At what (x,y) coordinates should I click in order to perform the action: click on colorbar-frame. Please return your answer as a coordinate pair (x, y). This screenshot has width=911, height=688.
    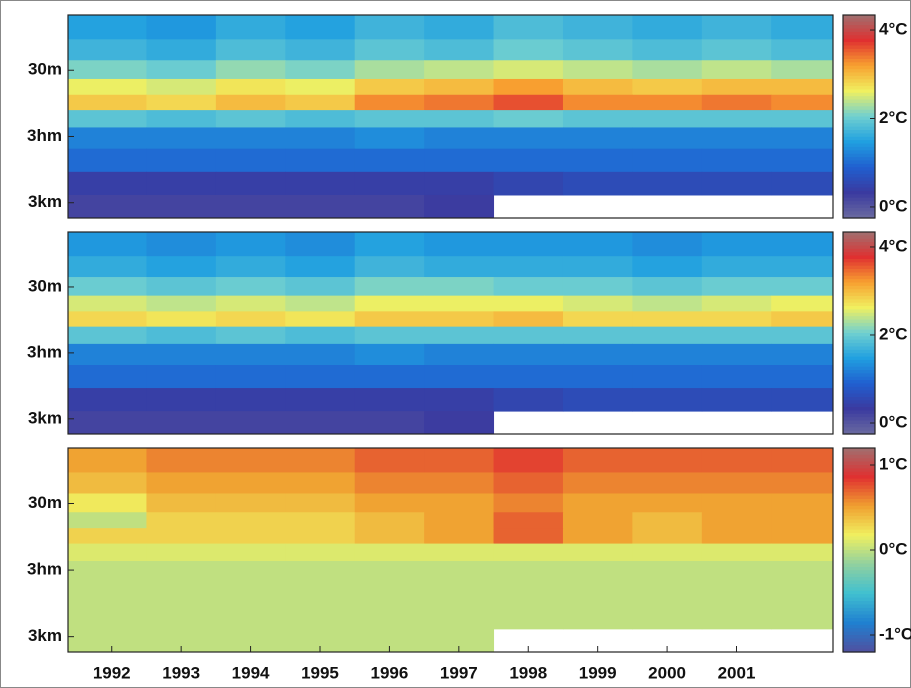
    Looking at the image, I should click on (859, 116).